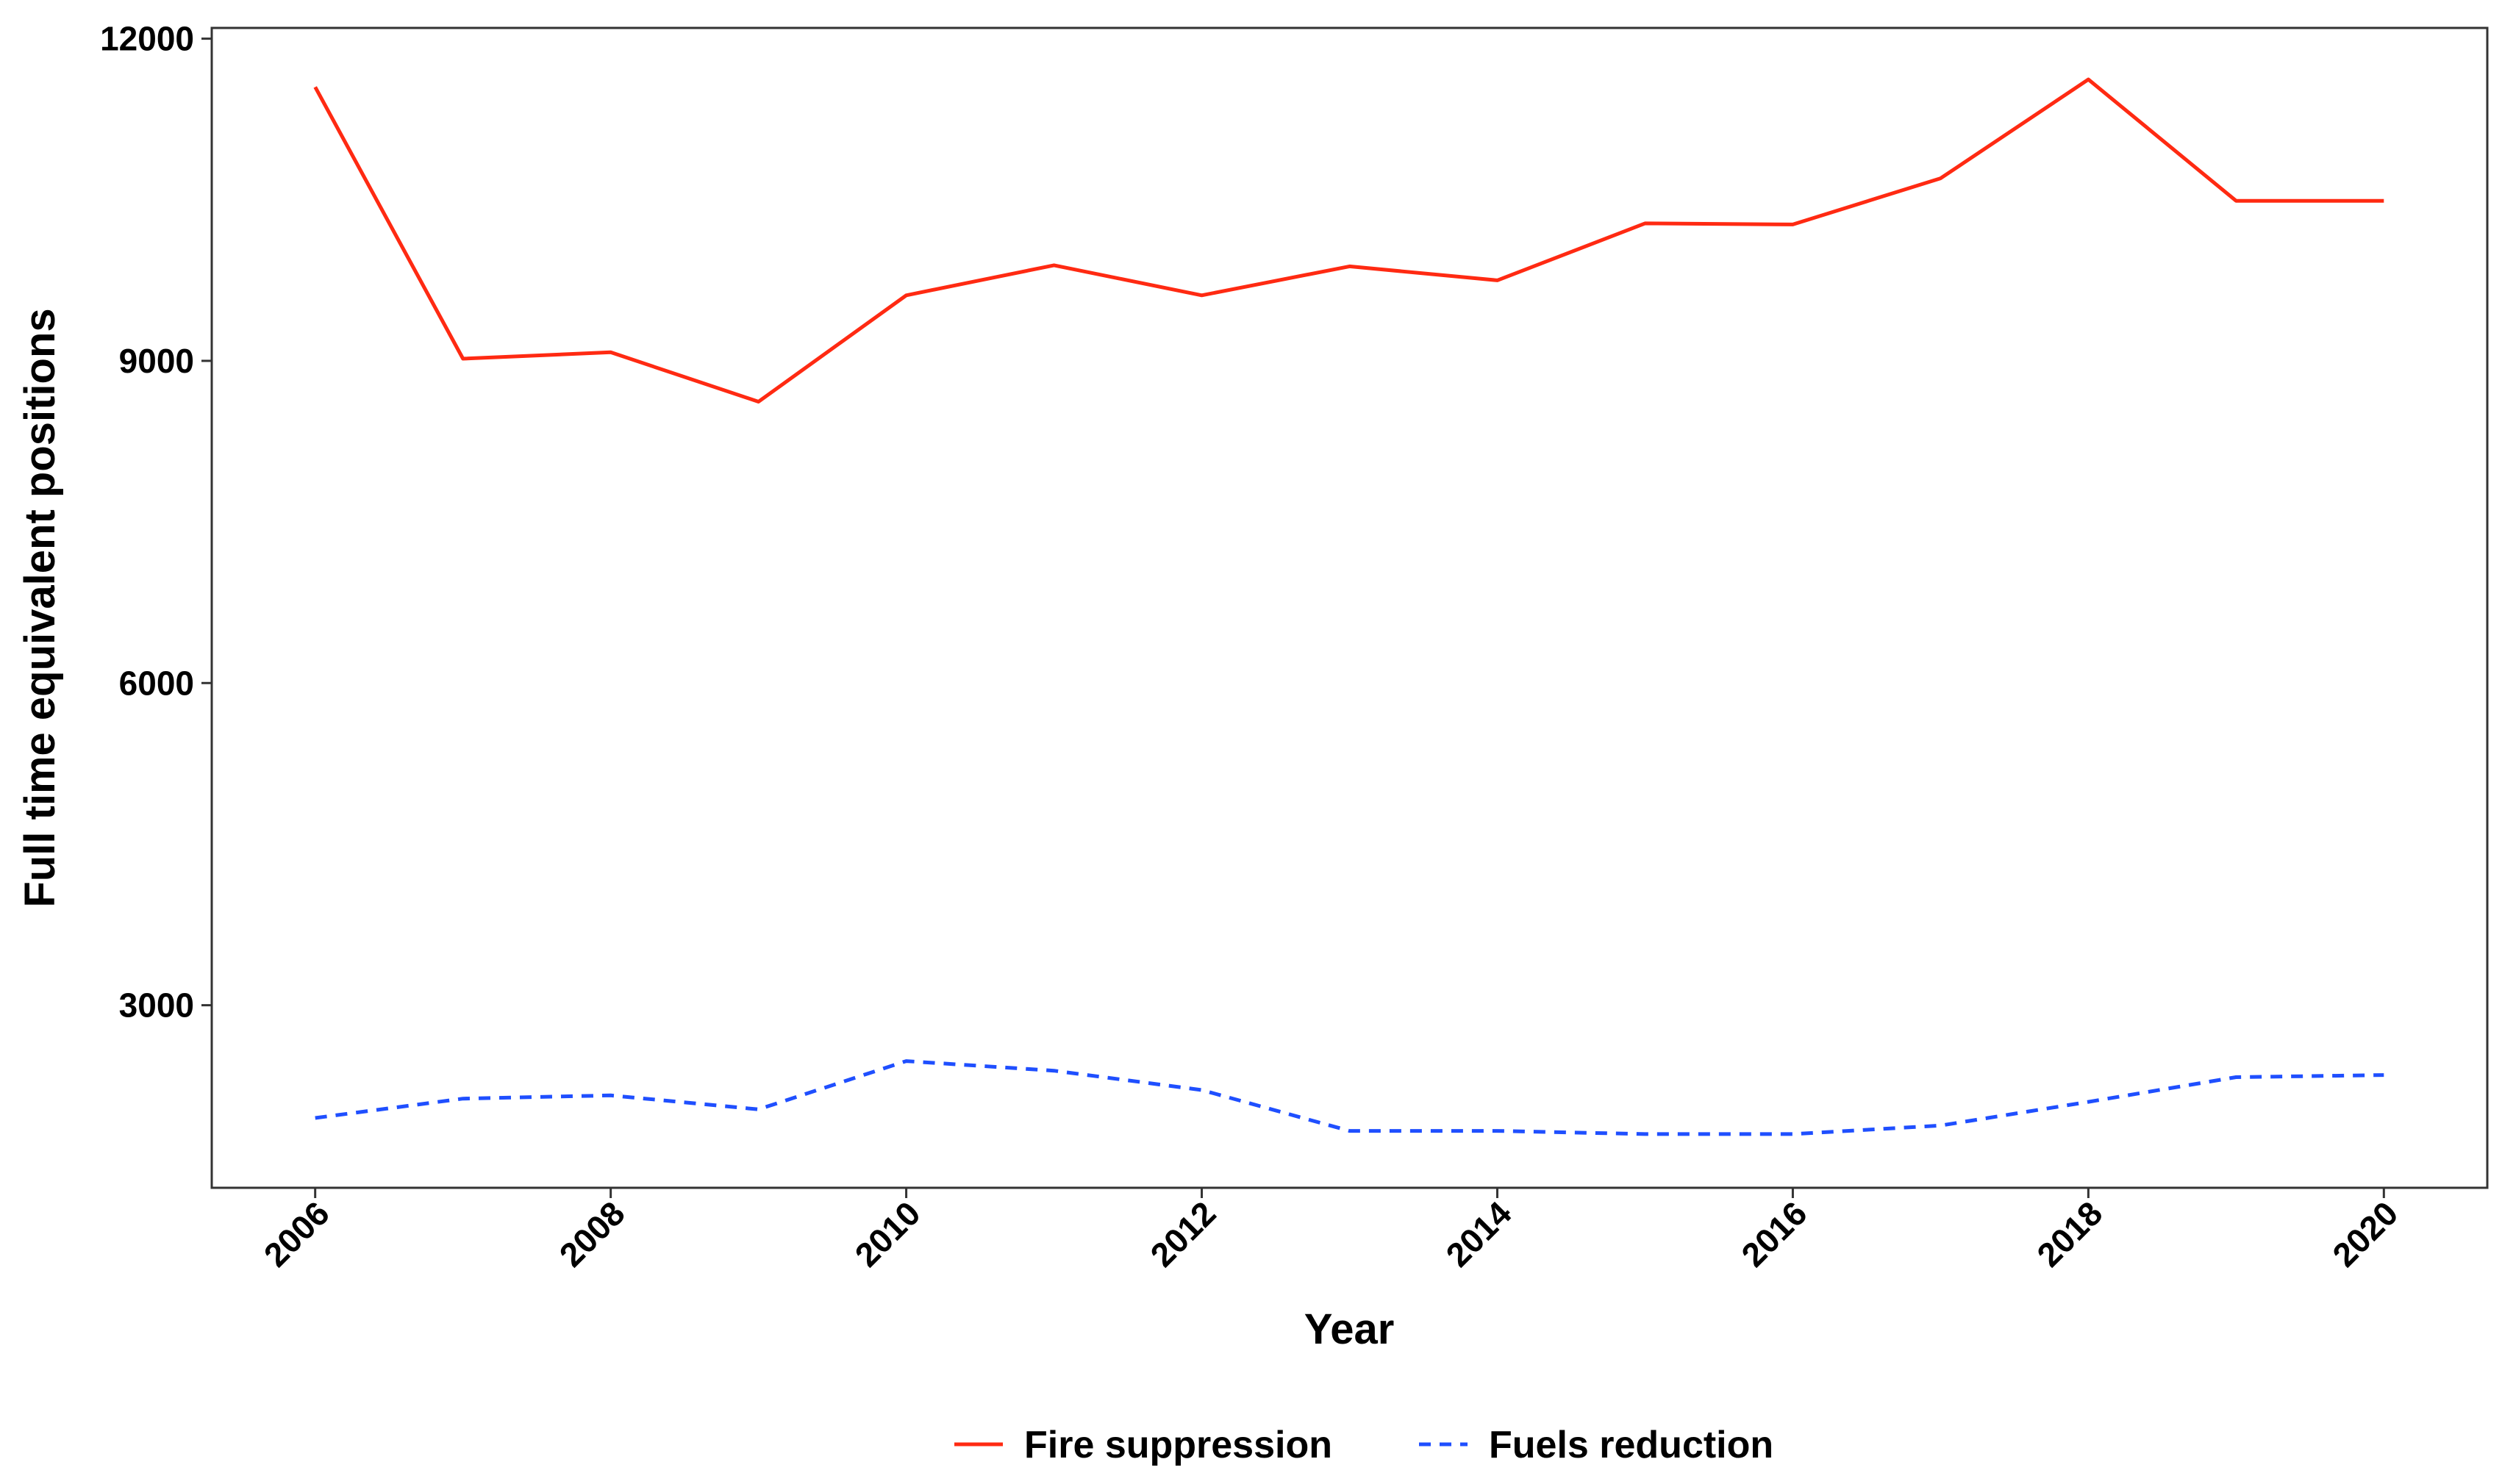 Image resolution: width=2502 pixels, height=1484 pixels. What do you see at coordinates (2365, 1234) in the screenshot?
I see `x-tick-label: 2020` at bounding box center [2365, 1234].